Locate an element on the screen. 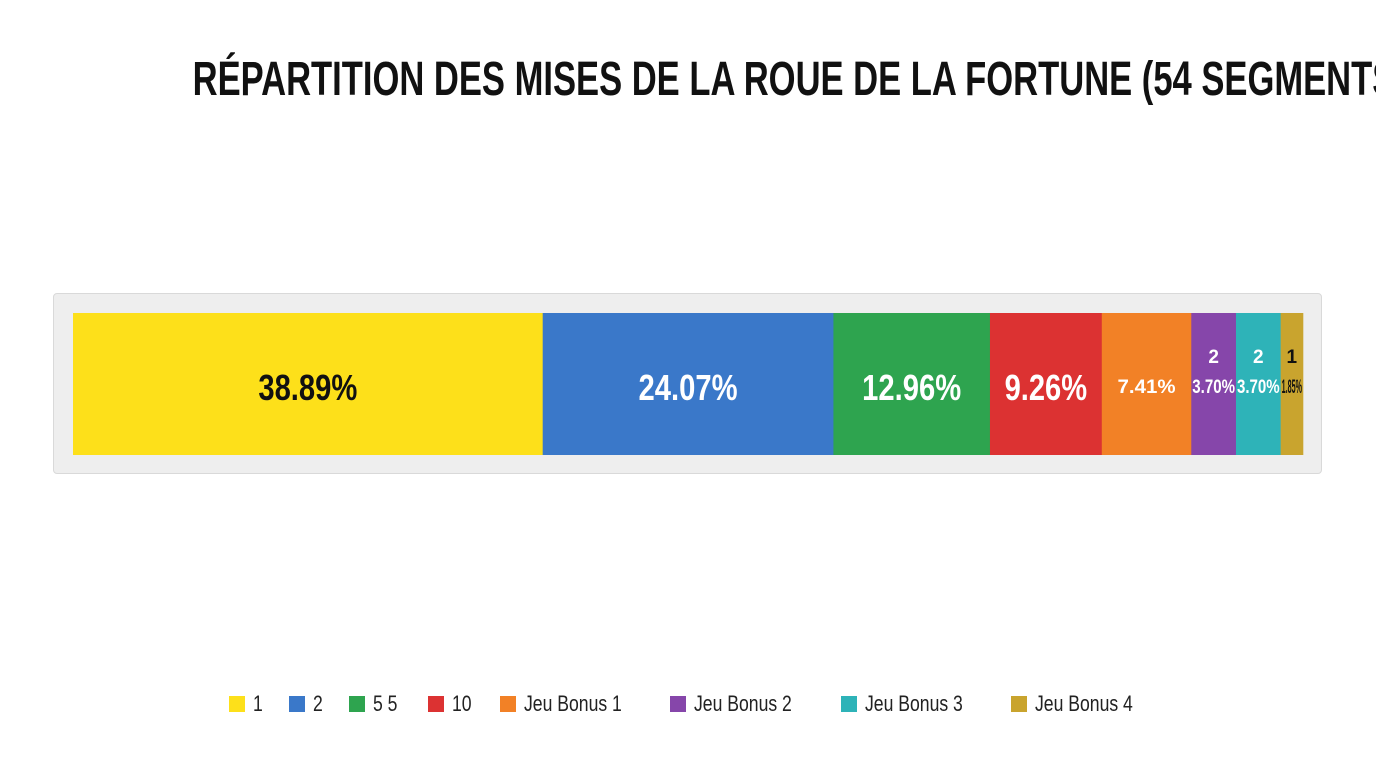 The height and width of the screenshot is (768, 1376). legend-item-jeu-bonus-2: Jeu Bonus 2 is located at coordinates (738, 704).